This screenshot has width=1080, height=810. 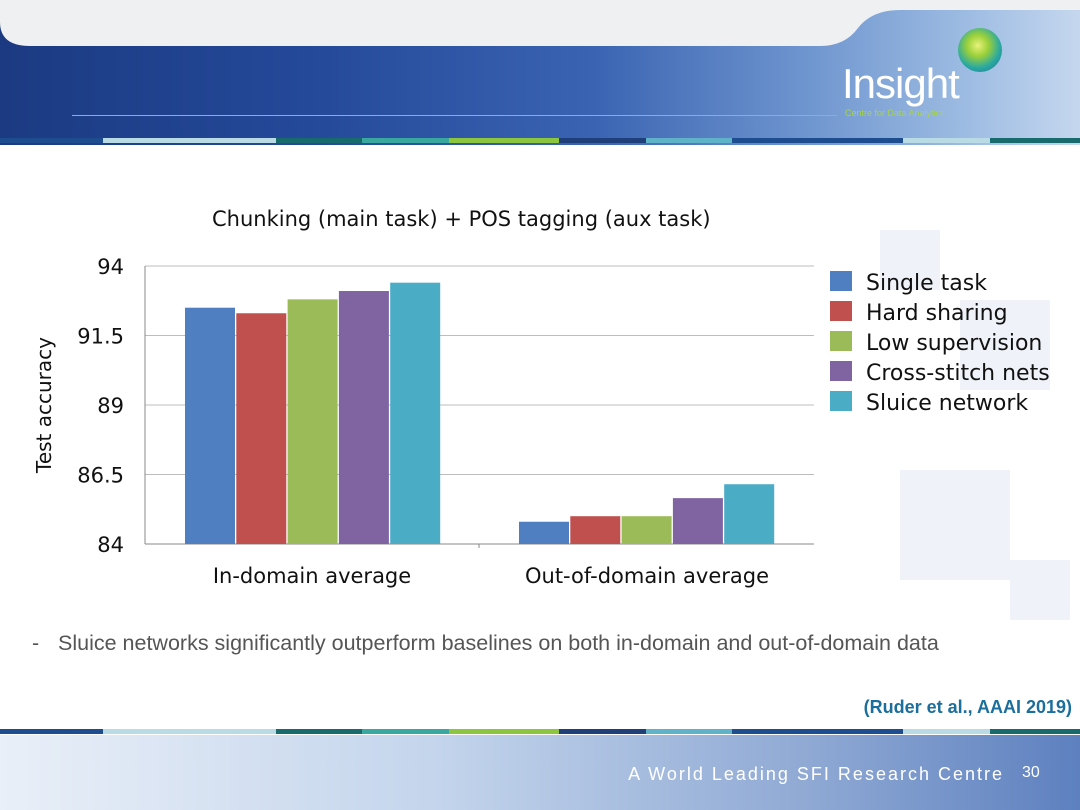 What do you see at coordinates (958, 373) in the screenshot?
I see `legend-label: Cross-stitch nets` at bounding box center [958, 373].